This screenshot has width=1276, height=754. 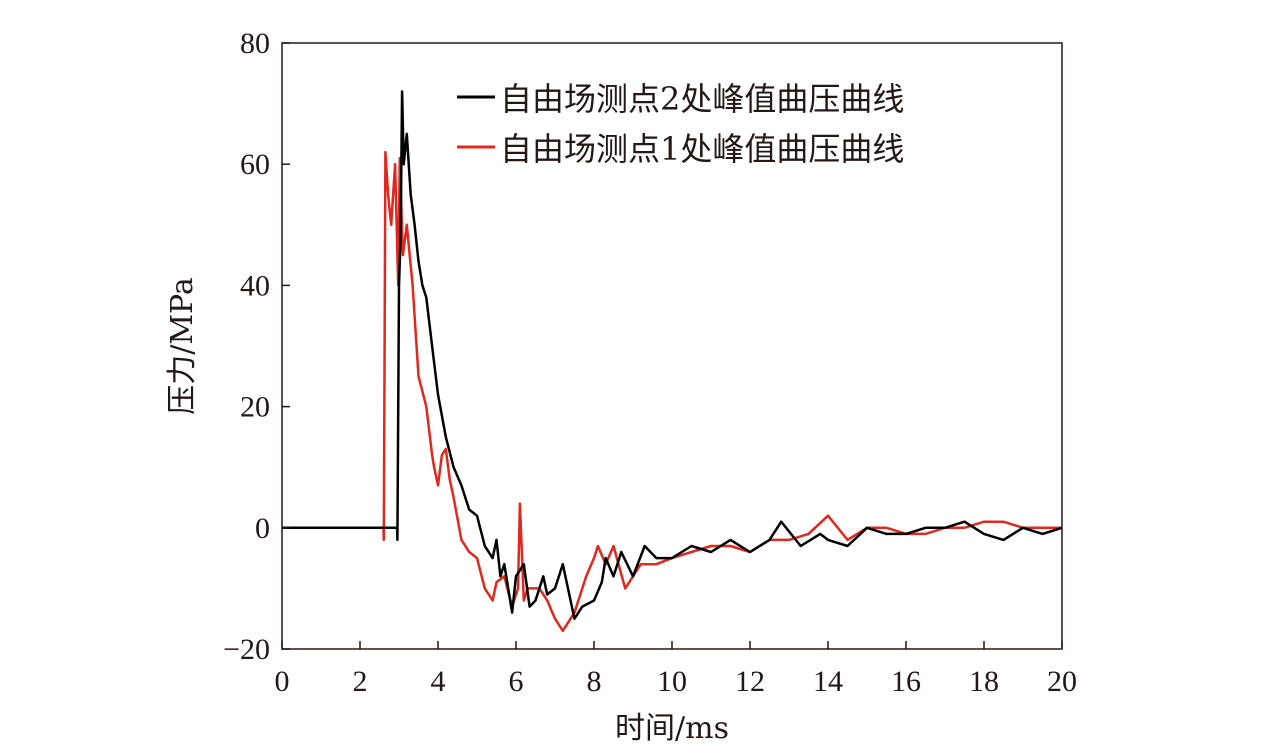 What do you see at coordinates (182, 346) in the screenshot?
I see `y-axis-label: 压力/MPa` at bounding box center [182, 346].